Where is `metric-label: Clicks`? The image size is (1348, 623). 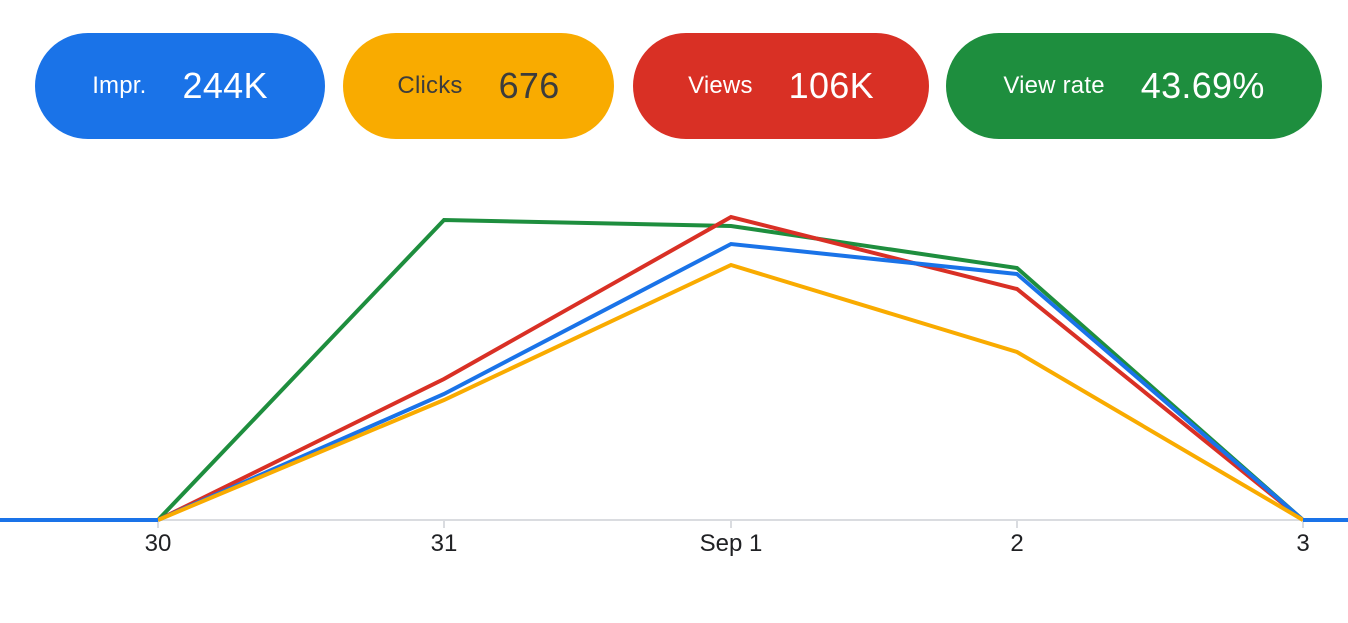
metric-label: Clicks is located at coordinates (430, 85).